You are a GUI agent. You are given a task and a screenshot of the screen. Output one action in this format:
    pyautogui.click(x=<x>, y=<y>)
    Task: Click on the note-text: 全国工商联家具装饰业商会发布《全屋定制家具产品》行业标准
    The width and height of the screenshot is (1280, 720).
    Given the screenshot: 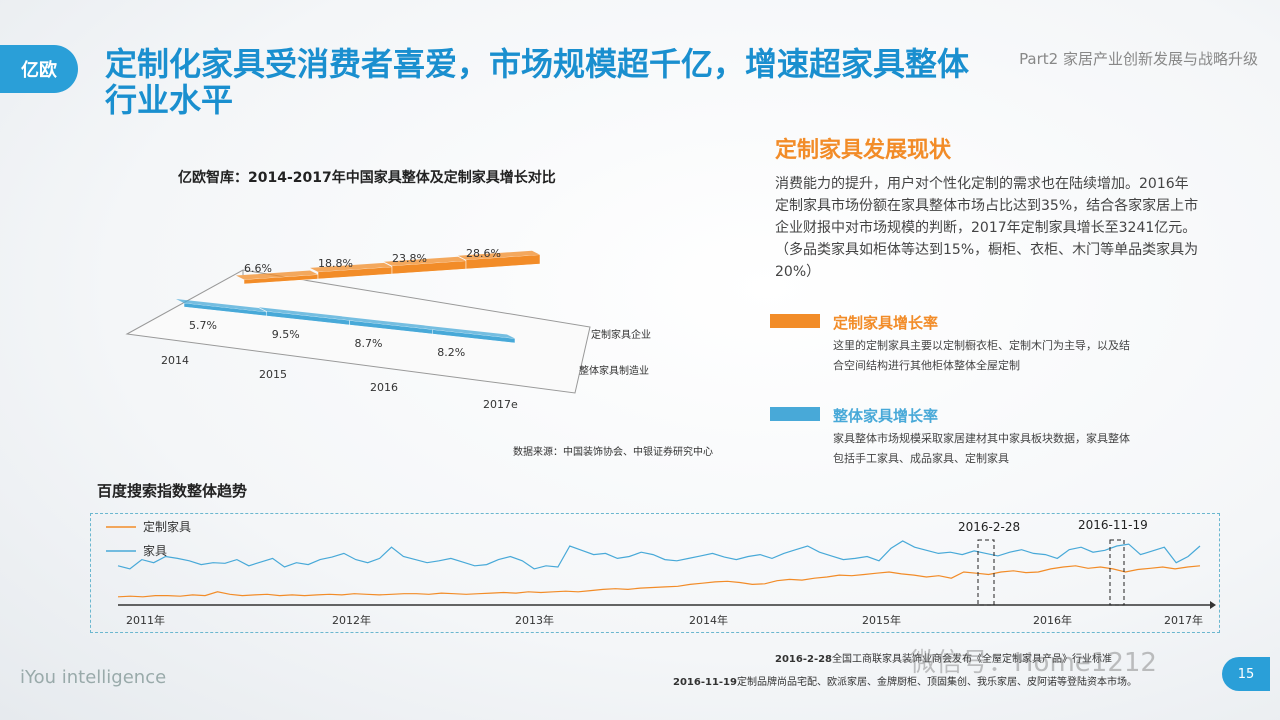 What is the action you would take?
    pyautogui.click(x=972, y=659)
    